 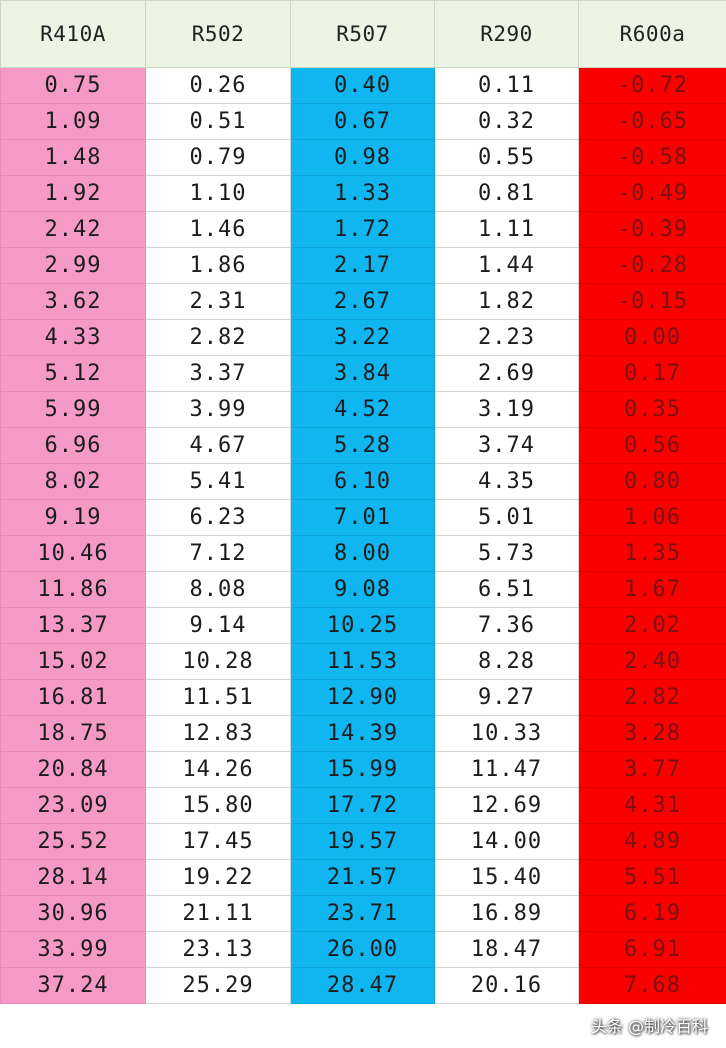 What do you see at coordinates (652, 157) in the screenshot?
I see `cell-r600a: -0.58` at bounding box center [652, 157].